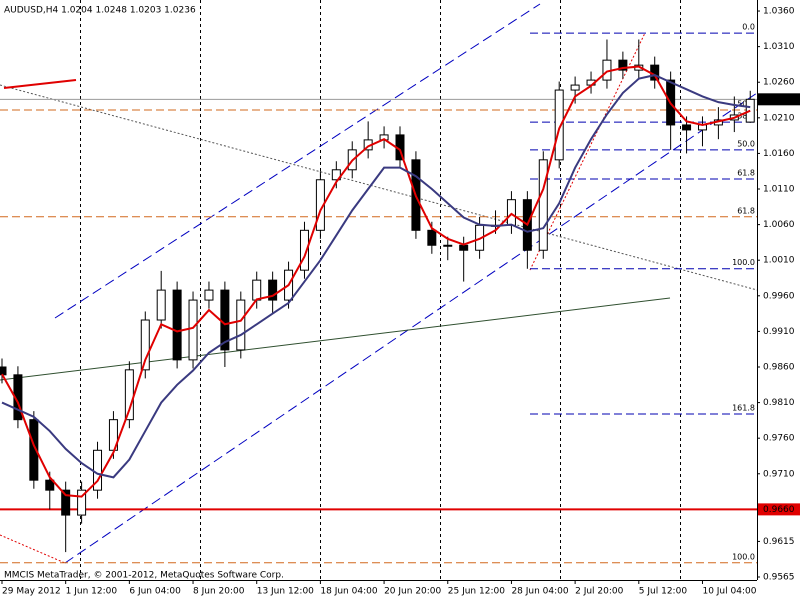 This screenshot has width=800, height=600. Describe the element at coordinates (779, 367) in the screenshot. I see `y-tick-label: 0.9860` at that location.